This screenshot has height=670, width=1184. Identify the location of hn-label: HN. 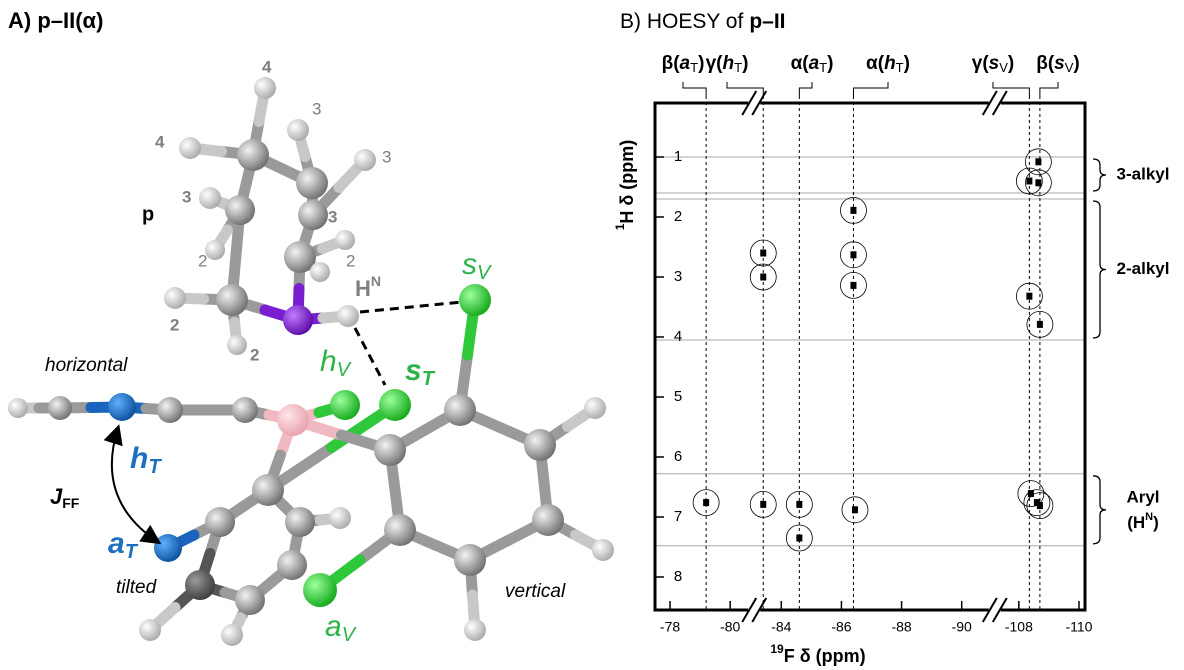
(368, 287).